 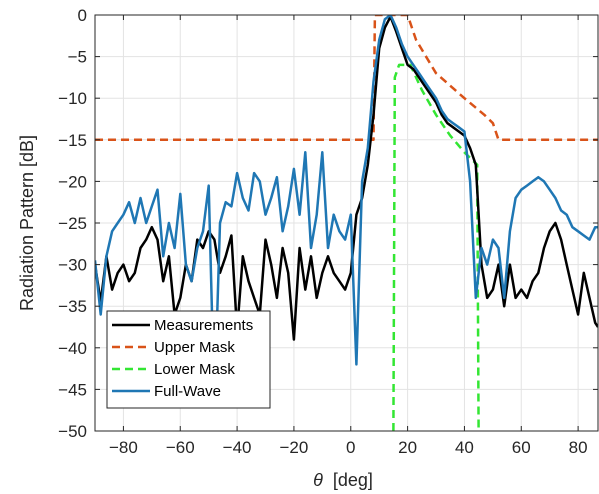 I want to click on y-tick-label: −35, so click(x=72, y=306).